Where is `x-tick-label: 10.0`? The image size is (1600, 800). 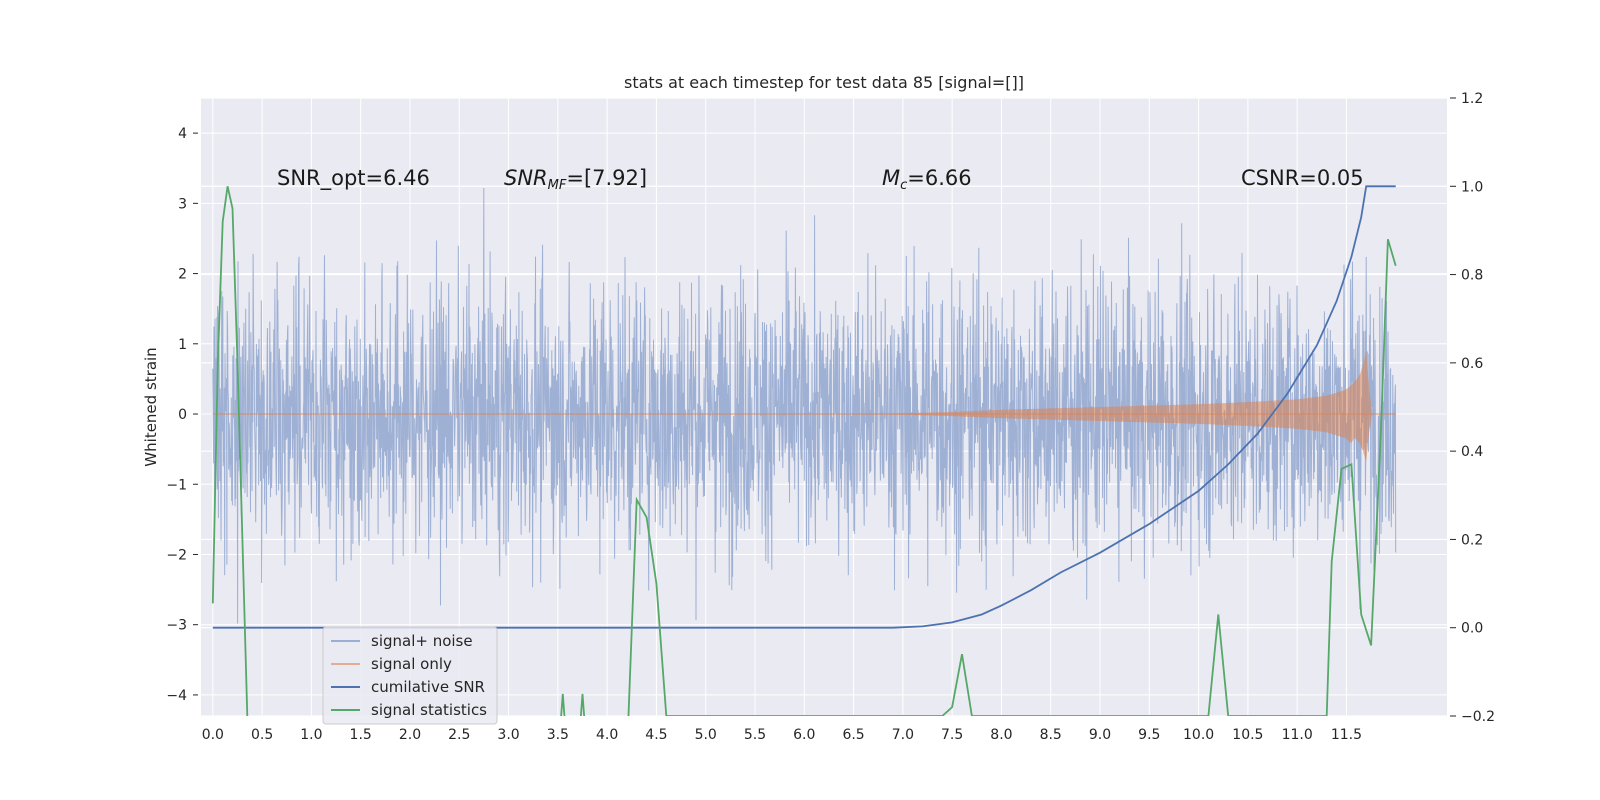 x-tick-label: 10.0 is located at coordinates (1198, 735).